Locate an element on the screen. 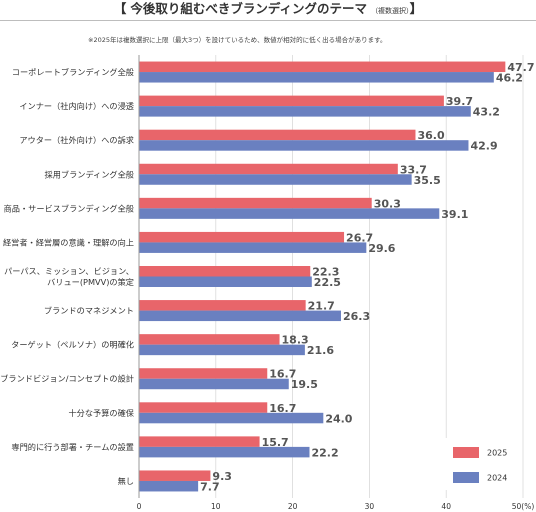 Image resolution: width=536 pixels, height=512 pixels. value-label-2025: 36.0 is located at coordinates (430, 135).